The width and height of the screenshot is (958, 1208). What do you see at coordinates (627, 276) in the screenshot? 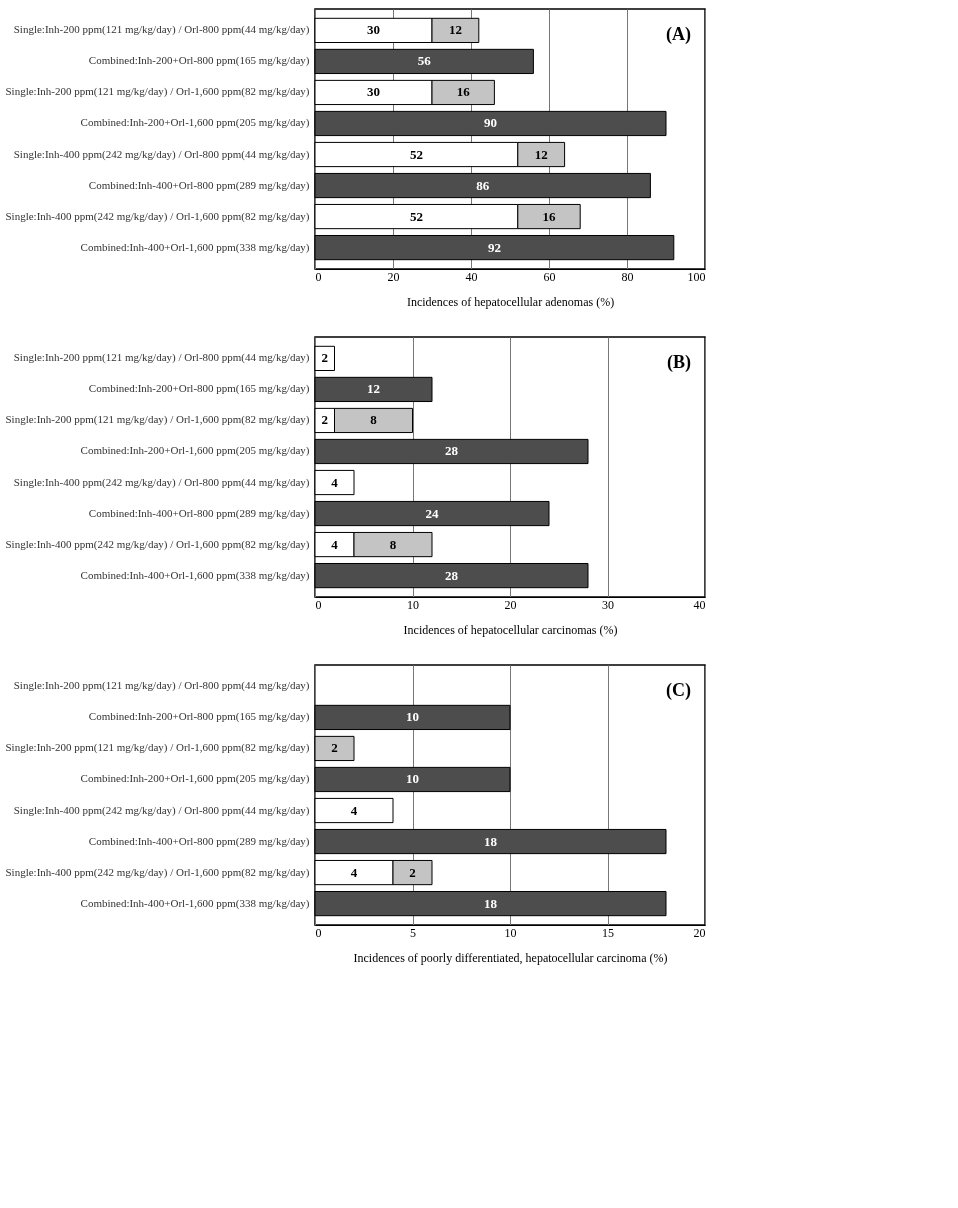
I see `x-tick-label: 80` at bounding box center [627, 276].